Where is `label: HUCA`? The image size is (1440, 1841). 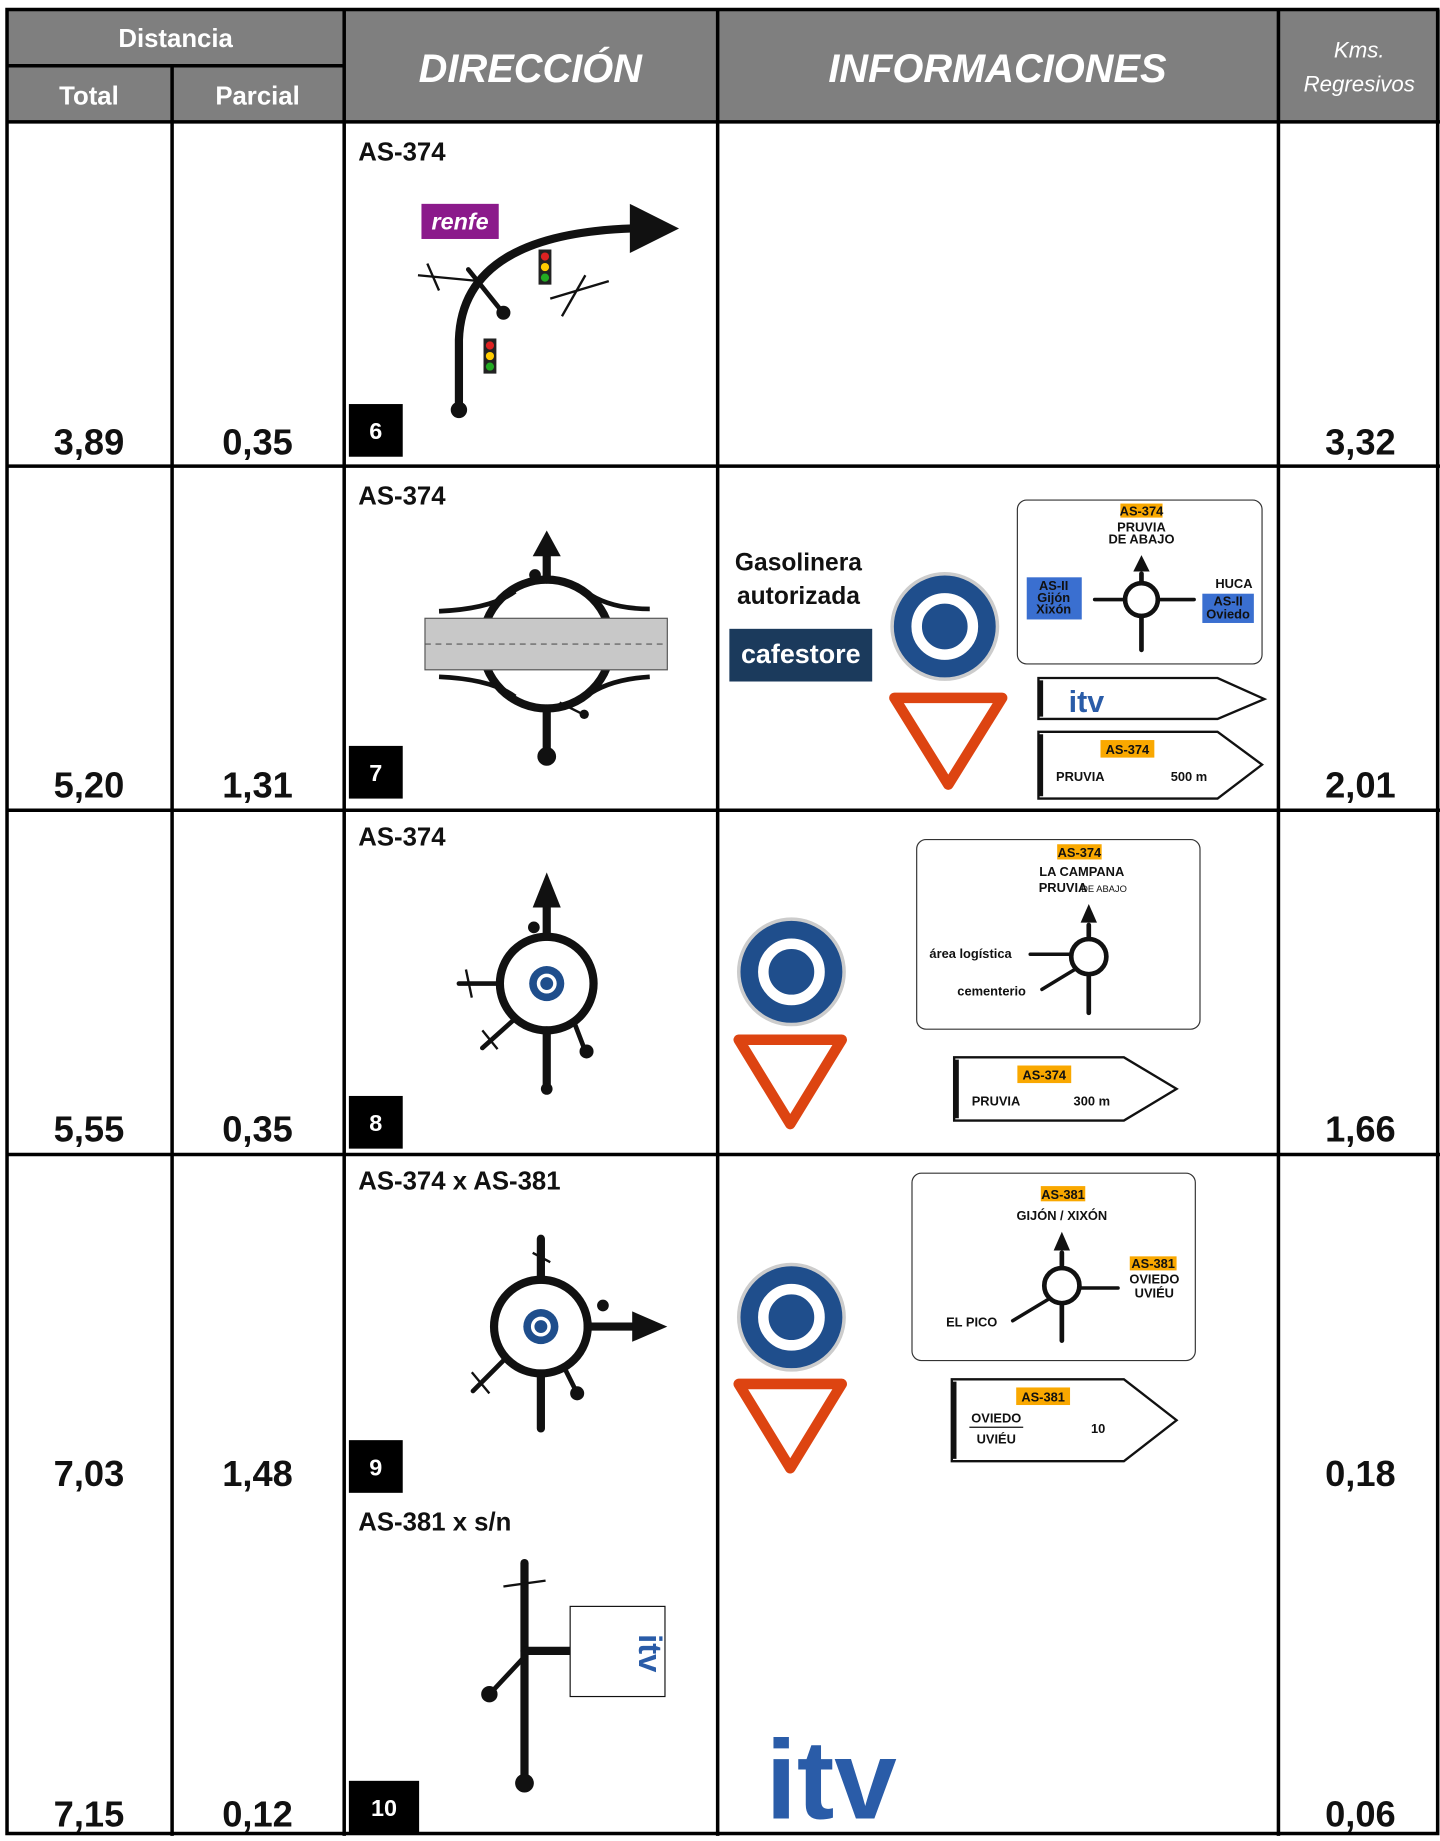
label: HUCA is located at coordinates (1233, 583).